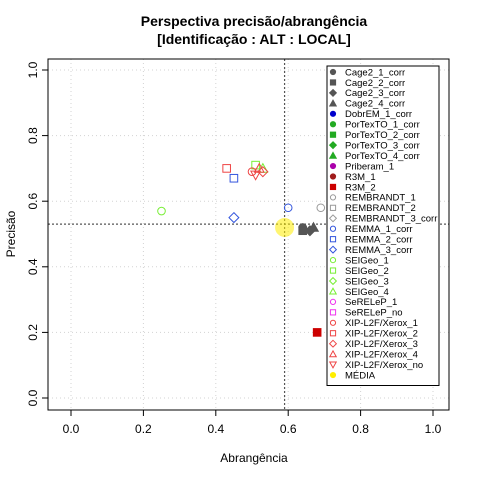 The height and width of the screenshot is (480, 480). I want to click on legend-label: XIP-L2F/Xerox_4, so click(381, 354).